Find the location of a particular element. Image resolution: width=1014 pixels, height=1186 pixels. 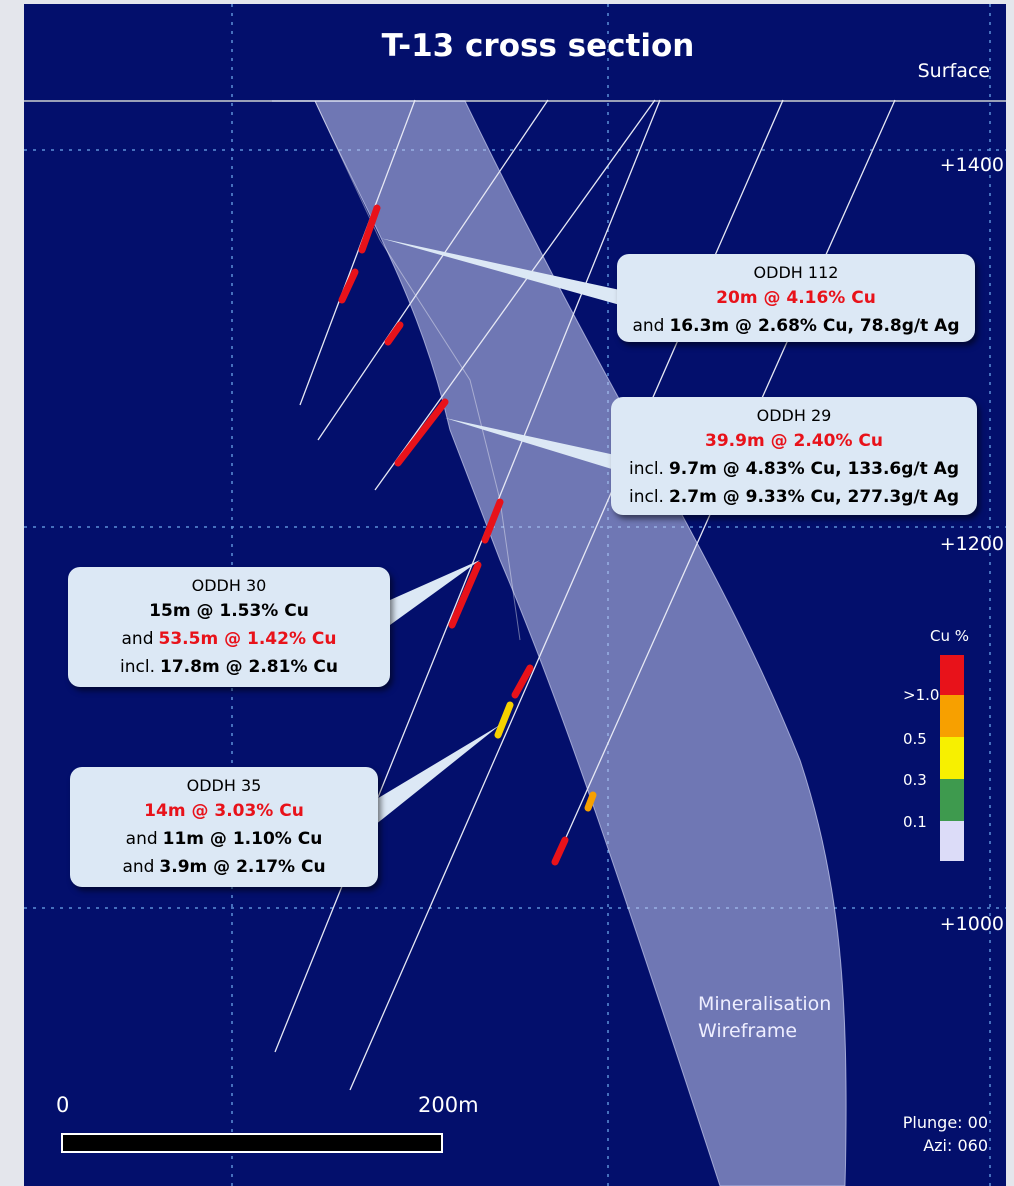

callout-line: and 11m @ 1.10% Cu is located at coordinates (224, 839).